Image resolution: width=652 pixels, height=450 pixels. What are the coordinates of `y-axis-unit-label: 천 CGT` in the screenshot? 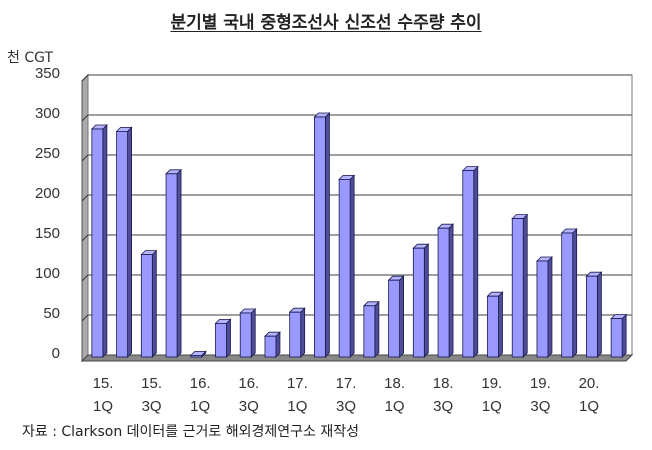 It's located at (30, 58).